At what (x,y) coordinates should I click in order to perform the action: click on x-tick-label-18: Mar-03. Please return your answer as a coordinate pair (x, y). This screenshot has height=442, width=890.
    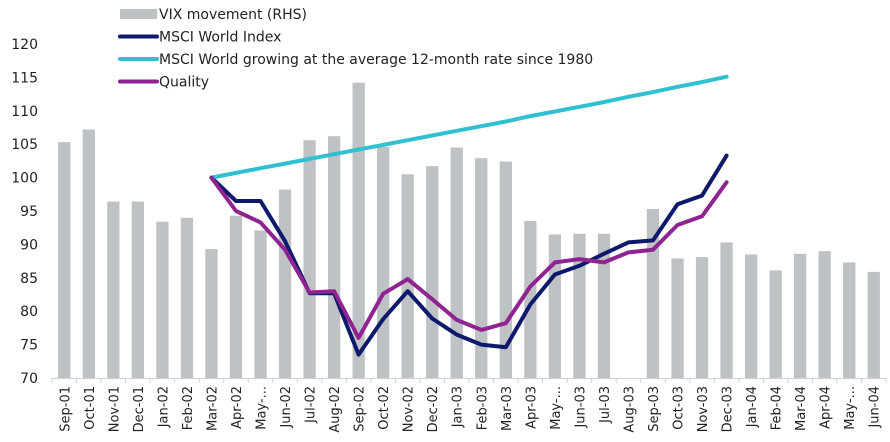
    Looking at the image, I should click on (507, 408).